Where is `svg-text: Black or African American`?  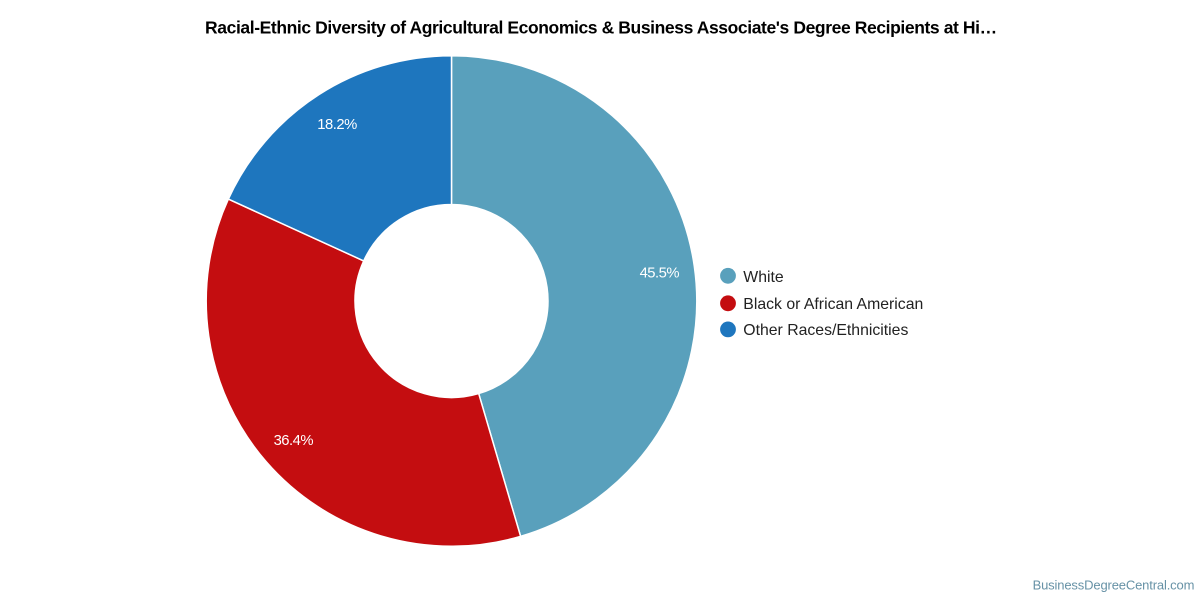 svg-text: Black or African American is located at coordinates (833, 304).